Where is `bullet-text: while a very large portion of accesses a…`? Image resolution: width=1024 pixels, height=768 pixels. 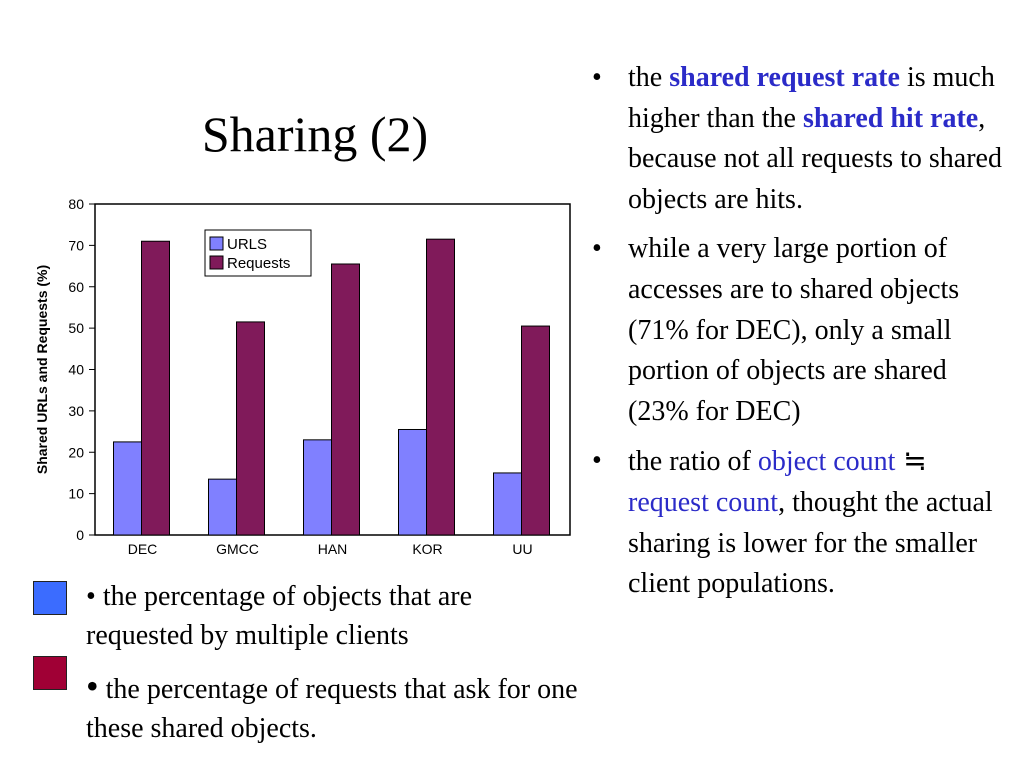 bullet-text: while a very large portion of accesses a… is located at coordinates (794, 330).